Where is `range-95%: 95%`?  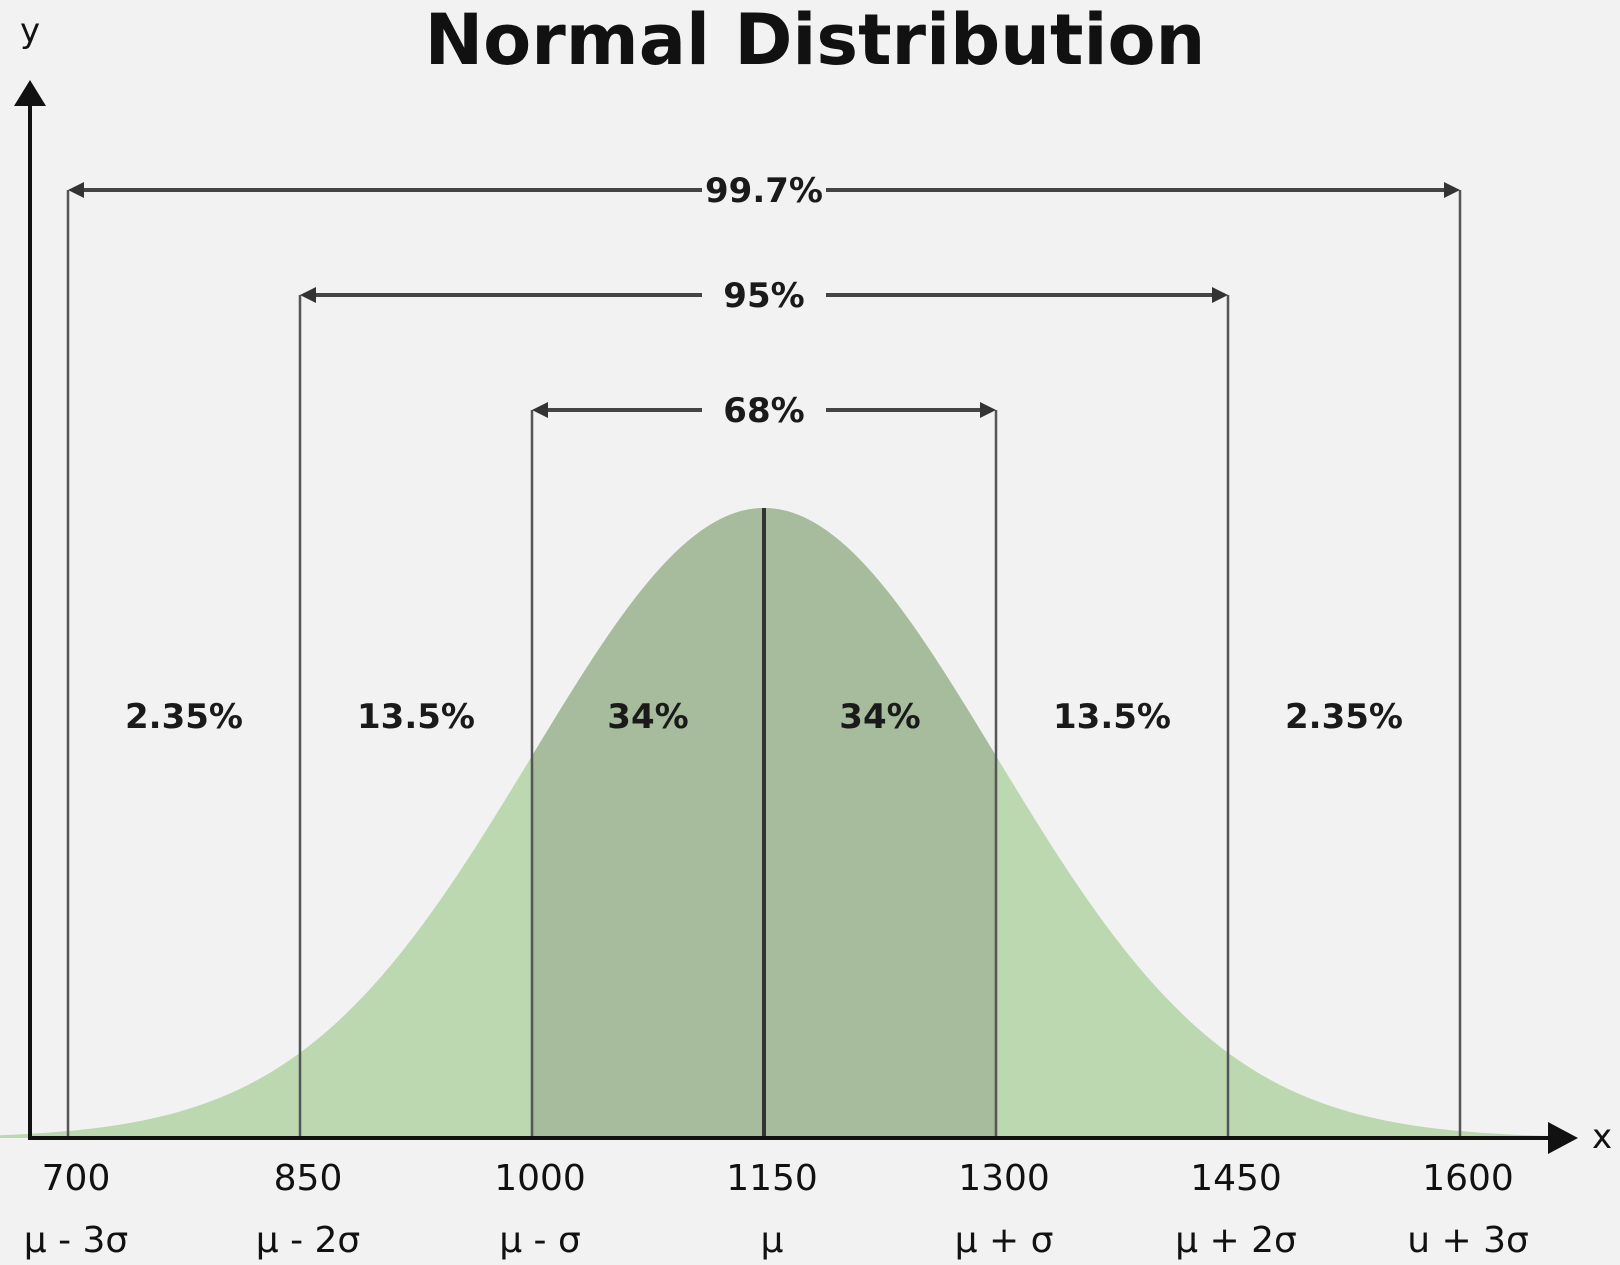 range-95%: 95% is located at coordinates (764, 296).